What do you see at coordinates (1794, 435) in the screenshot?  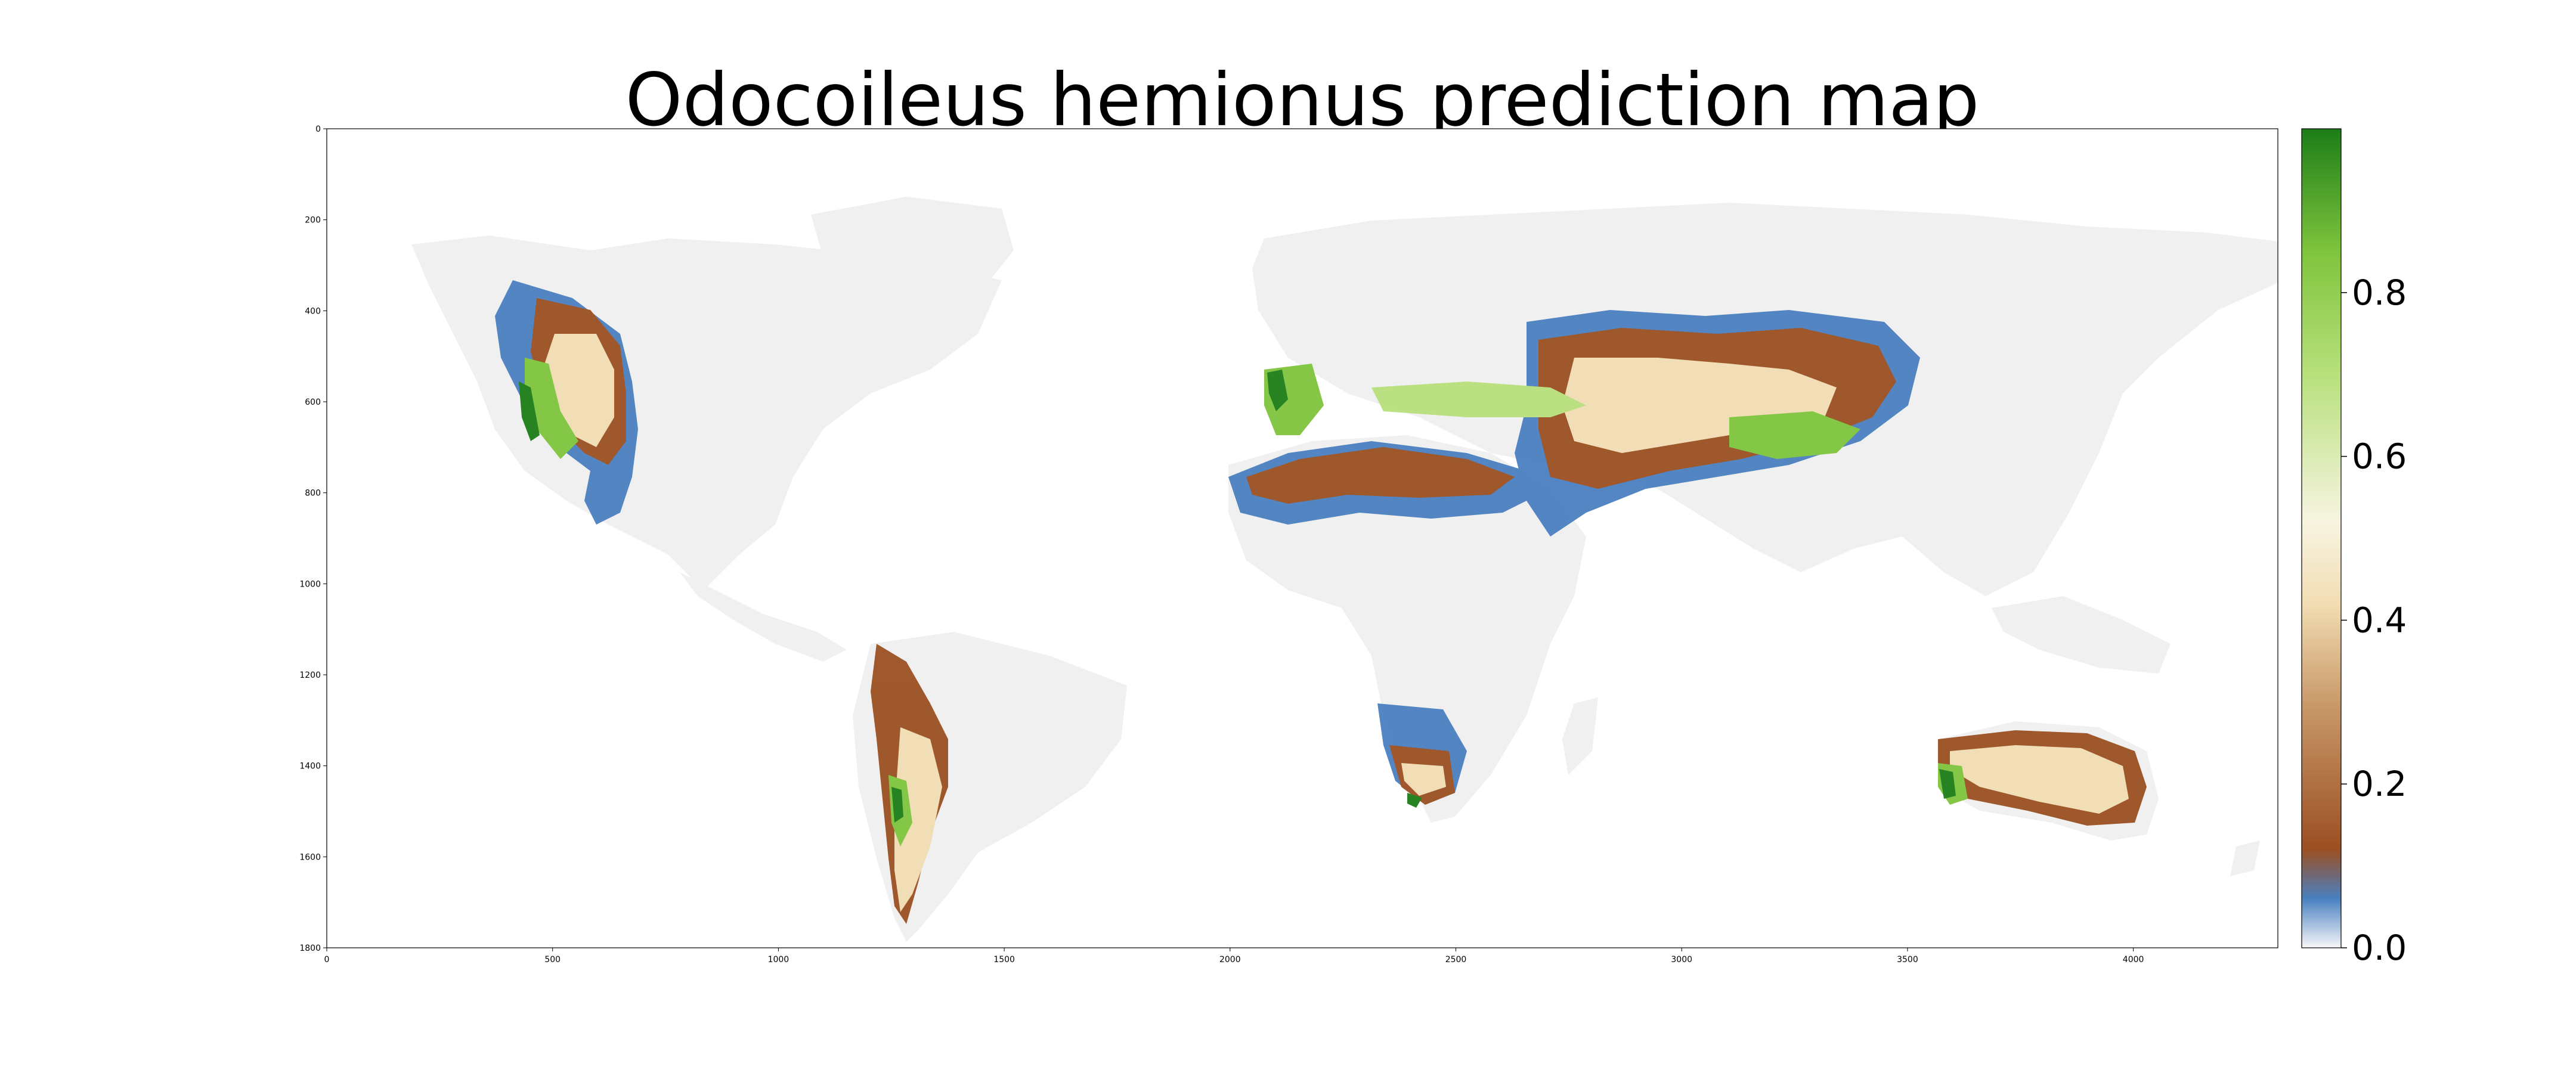 I see `prediction-asia-high` at bounding box center [1794, 435].